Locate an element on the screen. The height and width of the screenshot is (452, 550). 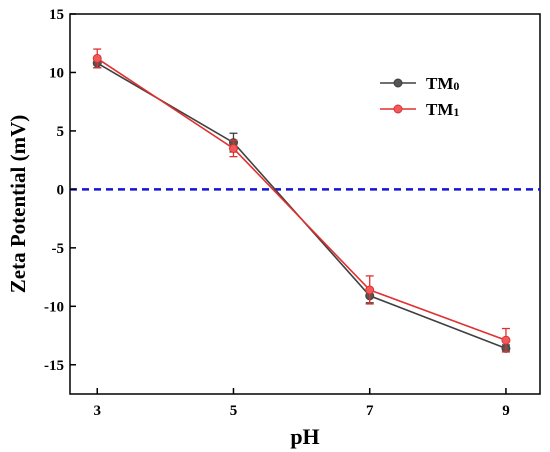
x-tick-label: 7 is located at coordinates (370, 411).